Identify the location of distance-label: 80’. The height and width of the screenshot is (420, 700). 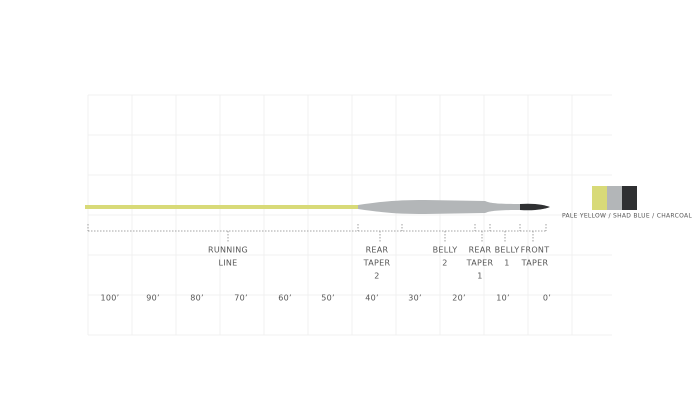
(197, 298).